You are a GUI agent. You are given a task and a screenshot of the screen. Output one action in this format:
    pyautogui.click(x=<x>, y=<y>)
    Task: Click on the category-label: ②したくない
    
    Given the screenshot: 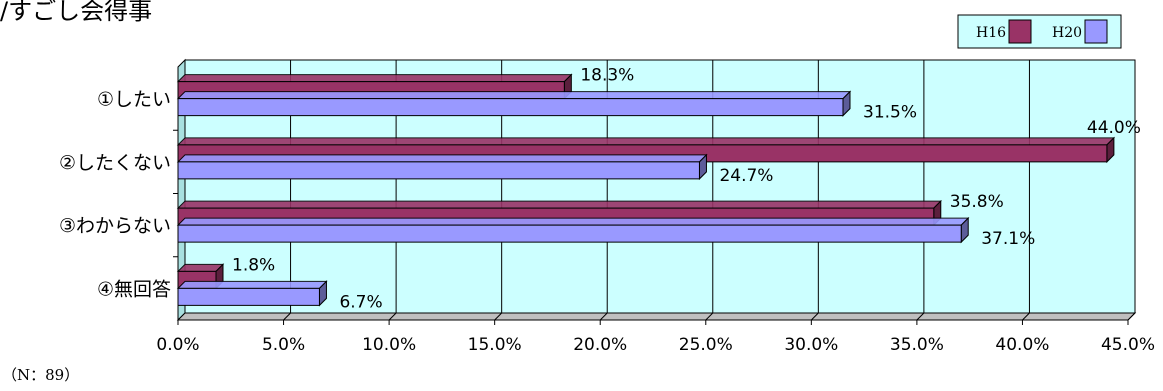 What is the action you would take?
    pyautogui.click(x=115, y=163)
    